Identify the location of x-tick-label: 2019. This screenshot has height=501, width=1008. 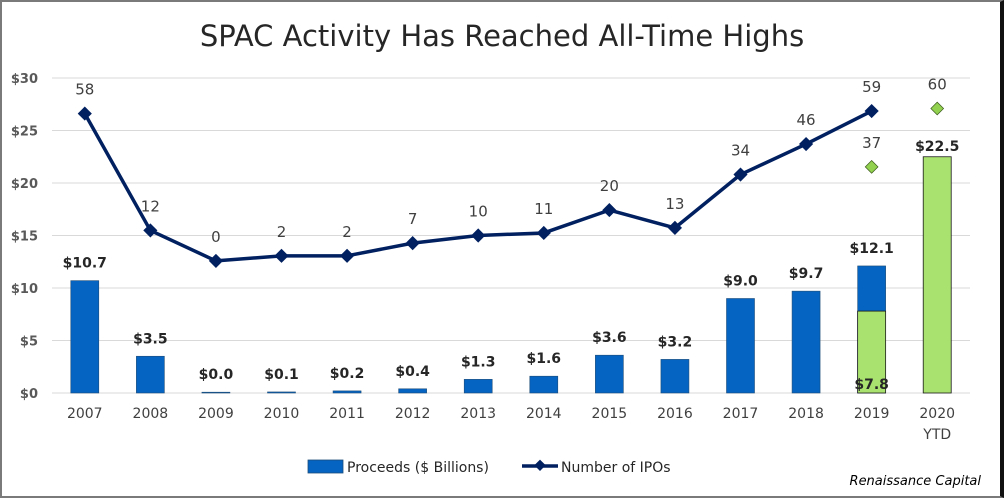
(872, 414).